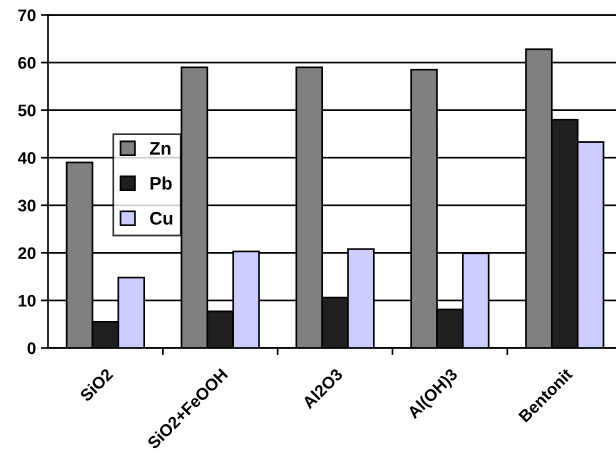 This screenshot has width=616, height=476. What do you see at coordinates (27, 110) in the screenshot?
I see `y-tick-label: 50` at bounding box center [27, 110].